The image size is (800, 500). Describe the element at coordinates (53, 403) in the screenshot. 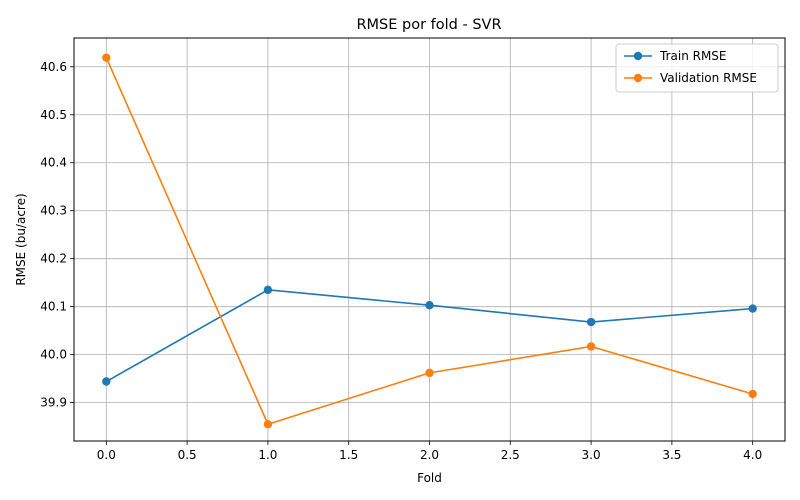

I see `y-tick-label: 39.9` at that location.